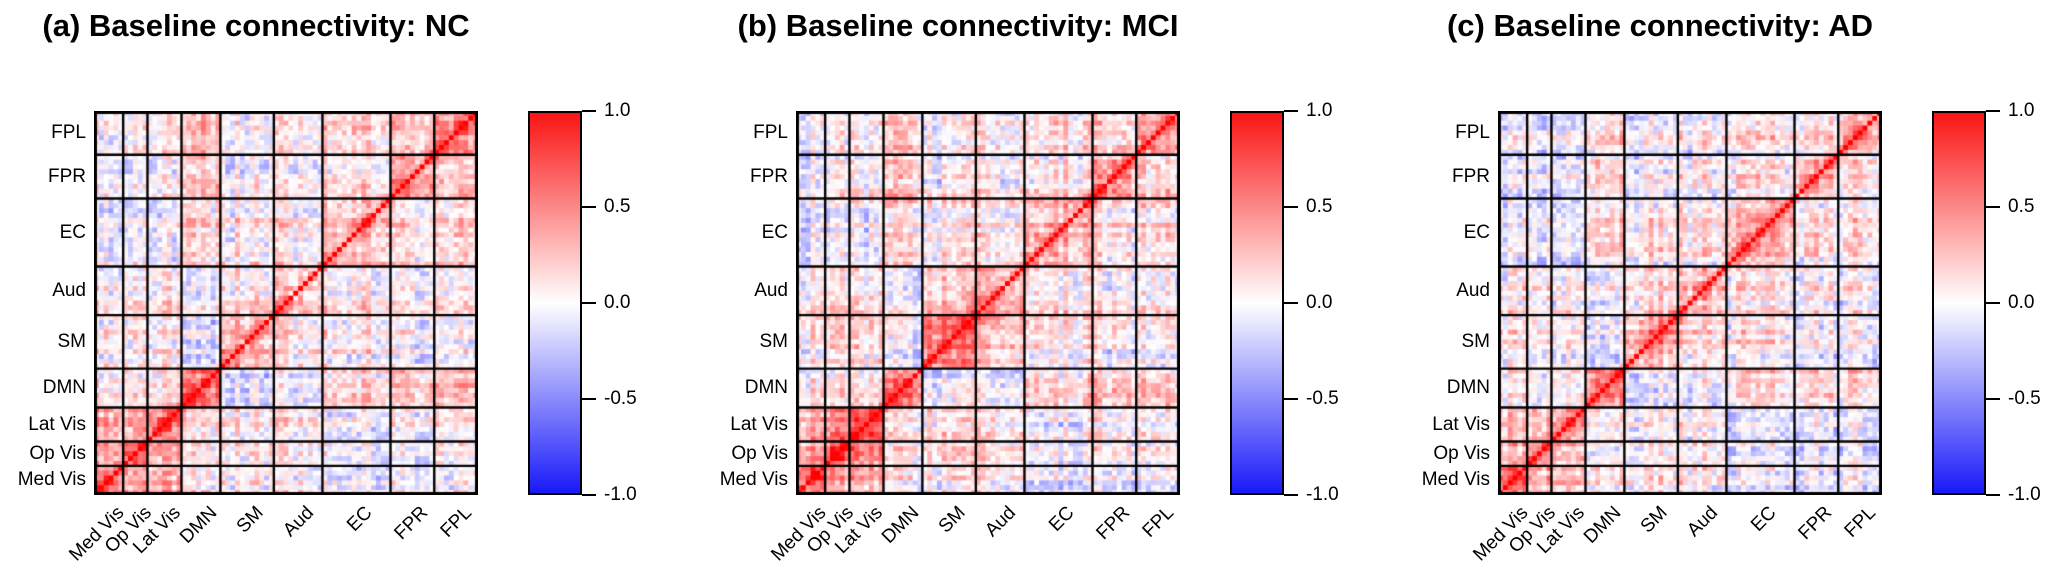  Describe the element at coordinates (988, 303) in the screenshot. I see `correlation-matrix-canvas-mci` at that location.